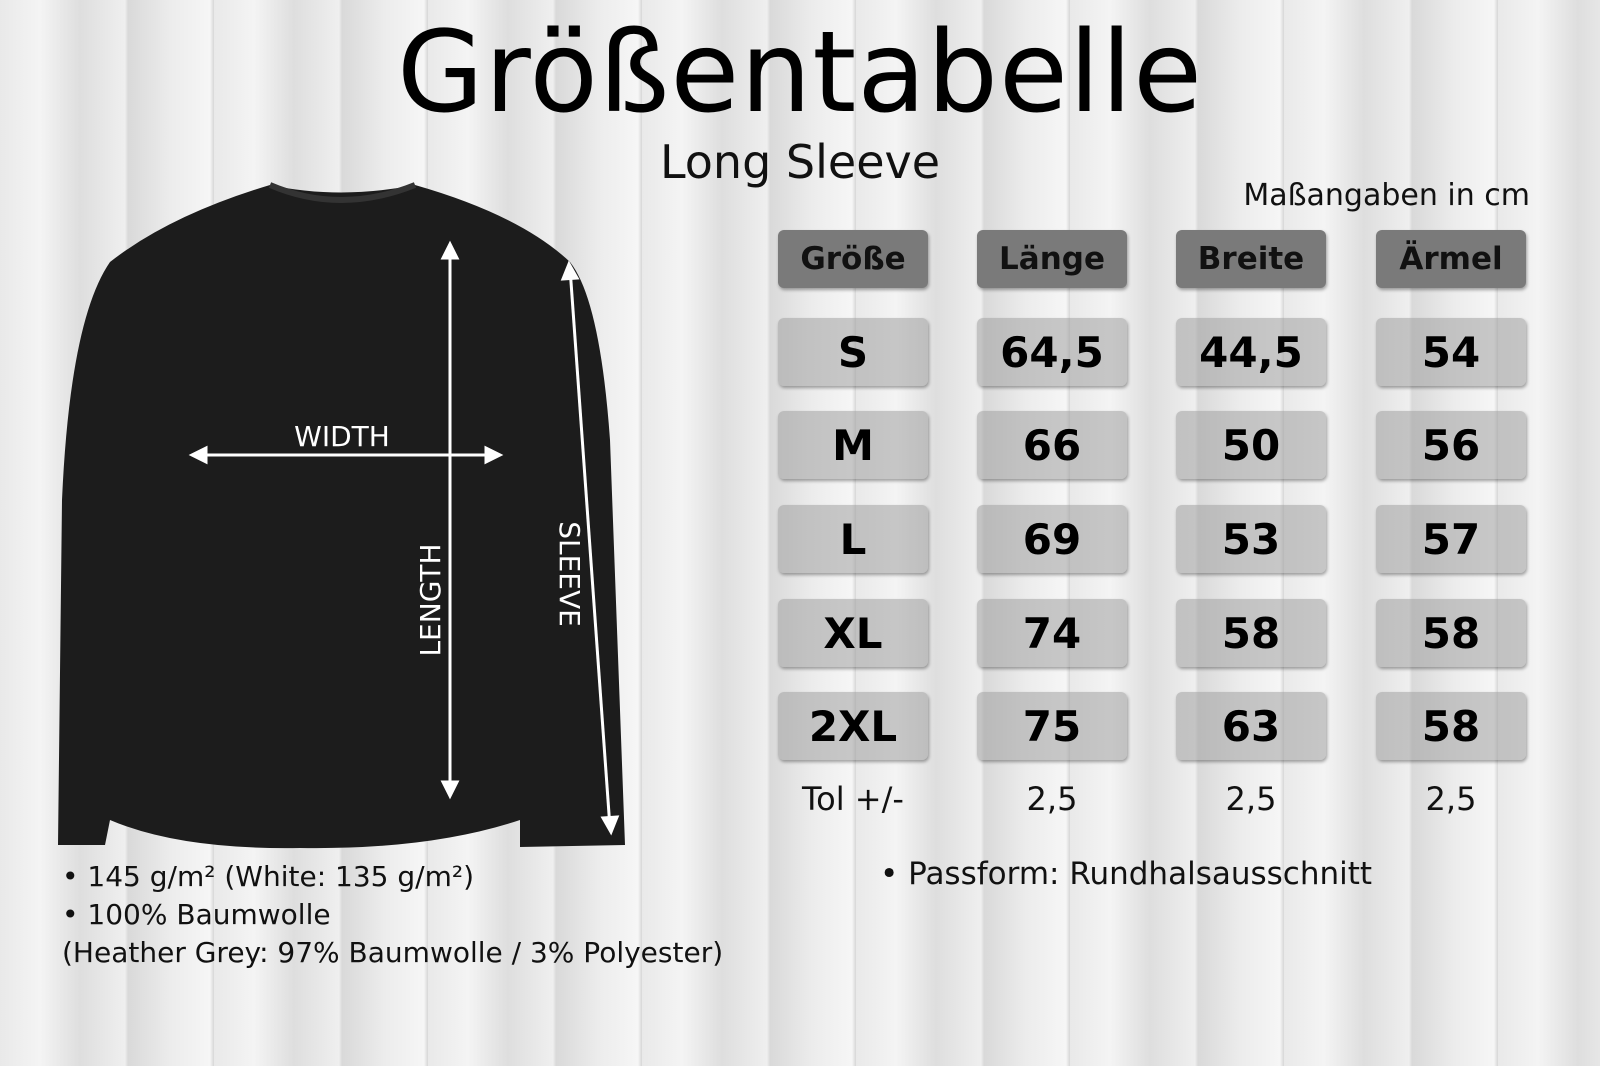 This screenshot has height=1066, width=1600. I want to click on note-material: • 100% Baumwolle, so click(196, 914).